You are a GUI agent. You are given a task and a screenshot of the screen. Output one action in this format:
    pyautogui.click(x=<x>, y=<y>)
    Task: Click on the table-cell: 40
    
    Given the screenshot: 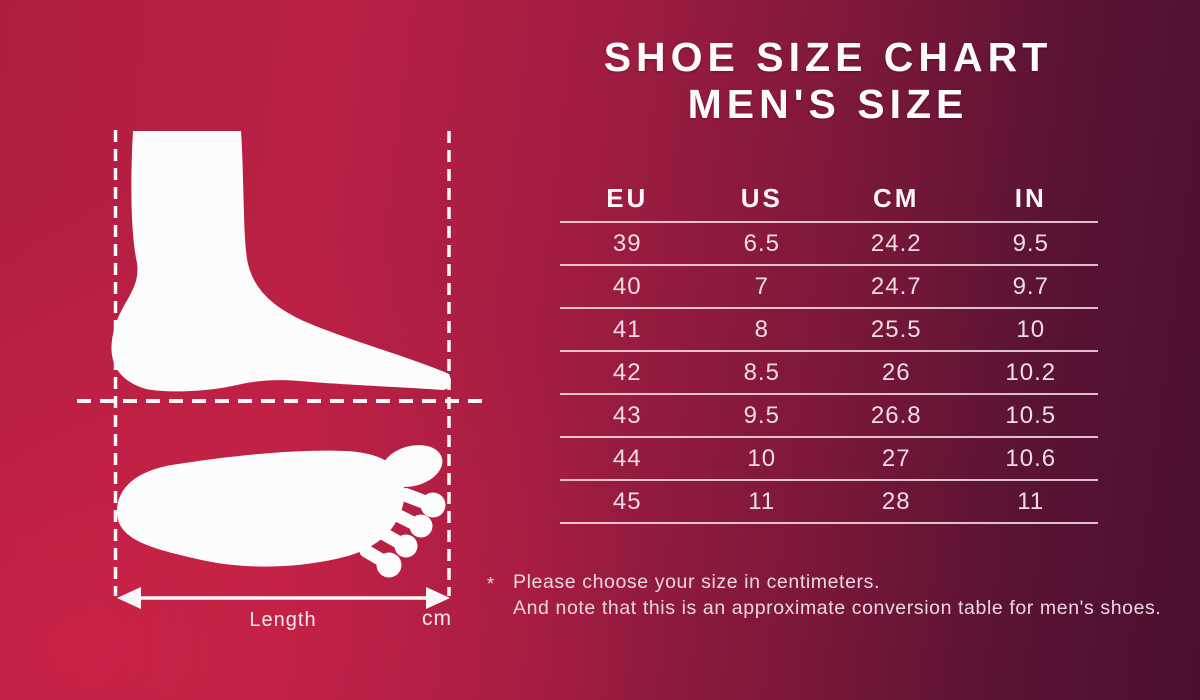 What is the action you would take?
    pyautogui.click(x=627, y=286)
    